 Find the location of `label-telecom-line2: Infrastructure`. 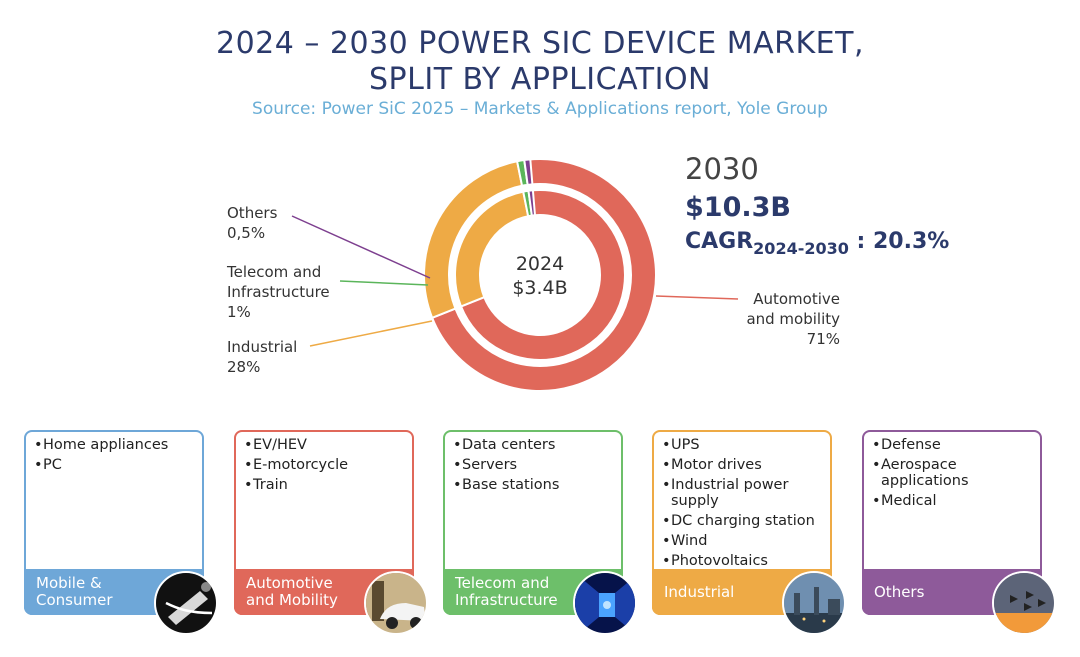

label-telecom-line2: Infrastructure is located at coordinates (278, 292).